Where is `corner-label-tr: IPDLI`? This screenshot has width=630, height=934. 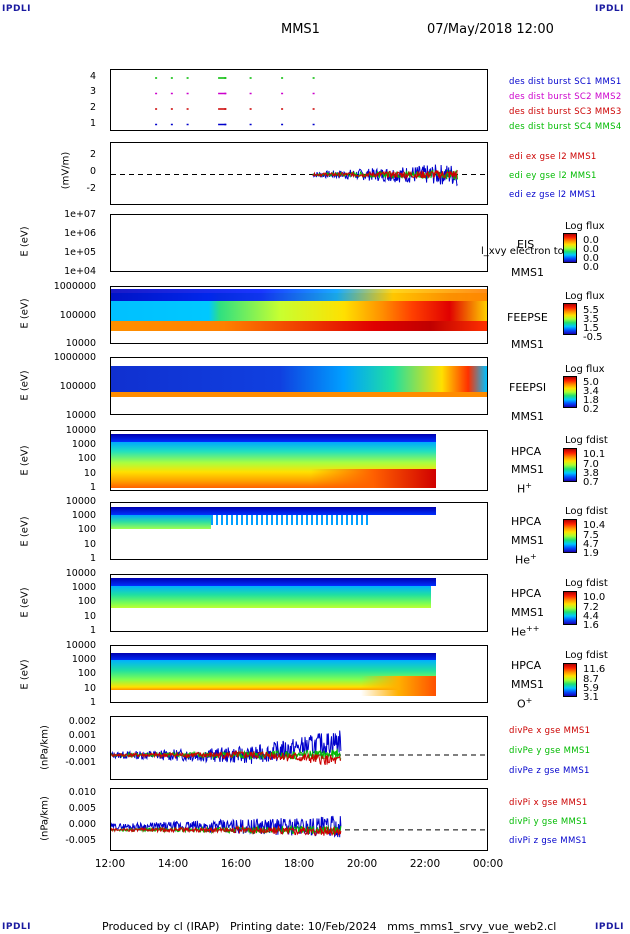 corner-label-tr: IPDLI is located at coordinates (609, 9).